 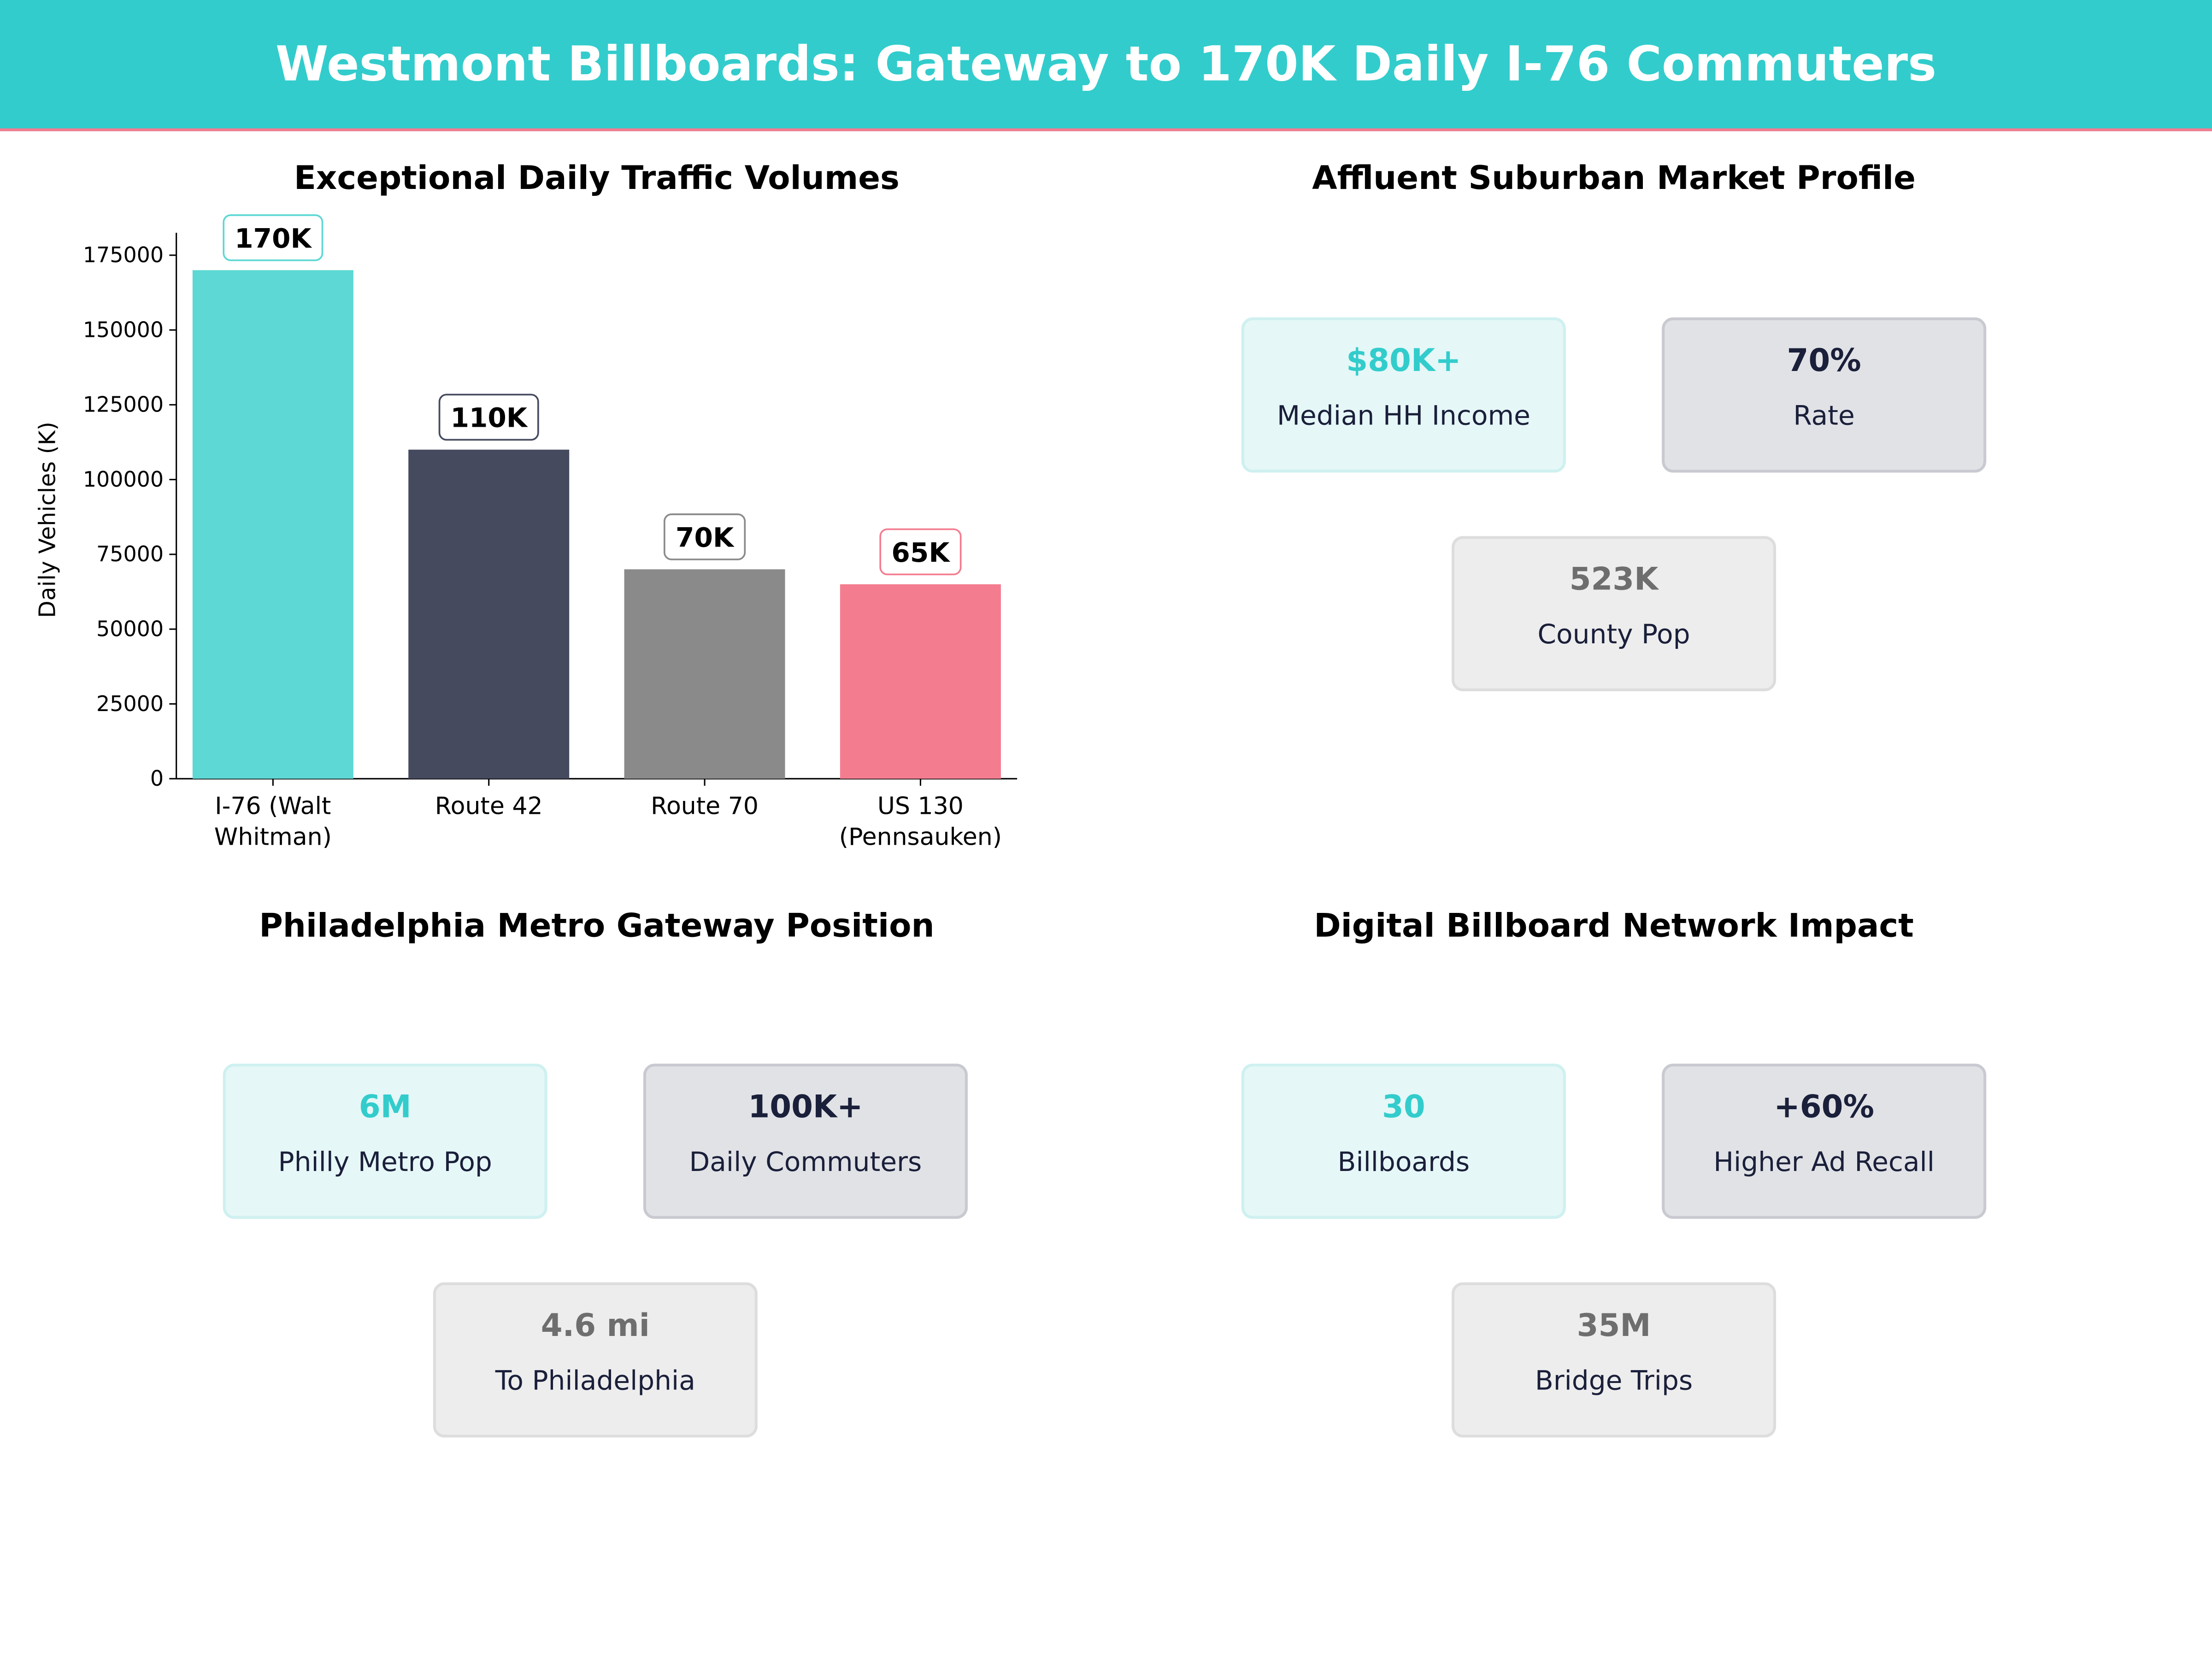 I want to click on panel-title-network: Digital Billboard Network Impact, so click(x=1614, y=927).